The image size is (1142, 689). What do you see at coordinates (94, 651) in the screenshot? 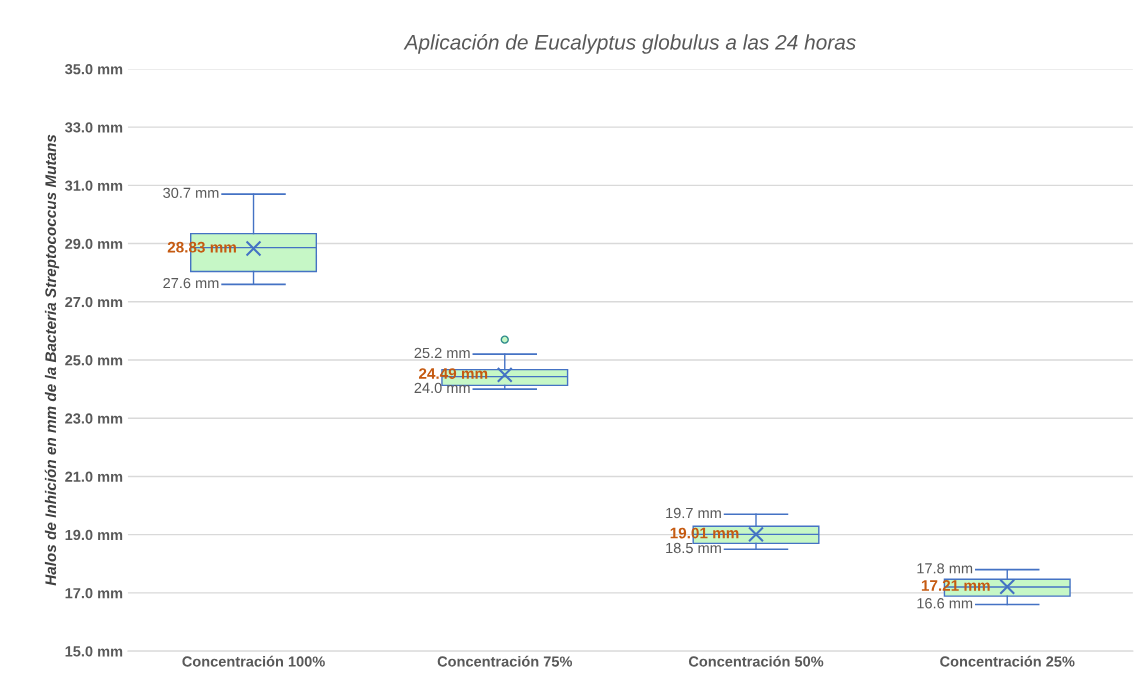
I see `y-tick-label: 15.0 mm` at bounding box center [94, 651].